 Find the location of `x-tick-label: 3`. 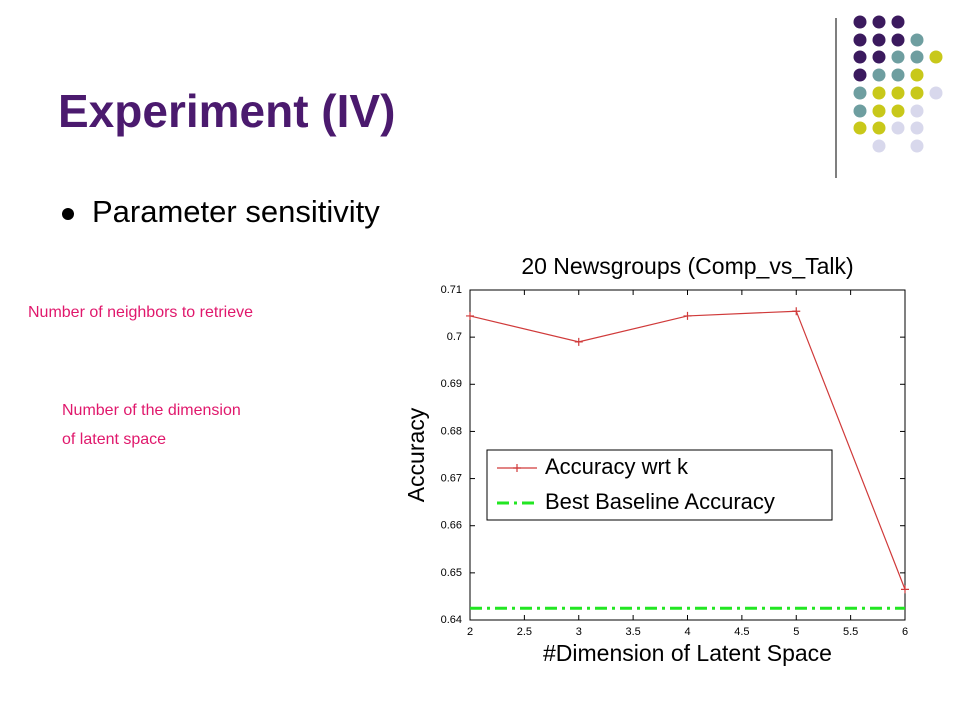

x-tick-label: 3 is located at coordinates (579, 632).